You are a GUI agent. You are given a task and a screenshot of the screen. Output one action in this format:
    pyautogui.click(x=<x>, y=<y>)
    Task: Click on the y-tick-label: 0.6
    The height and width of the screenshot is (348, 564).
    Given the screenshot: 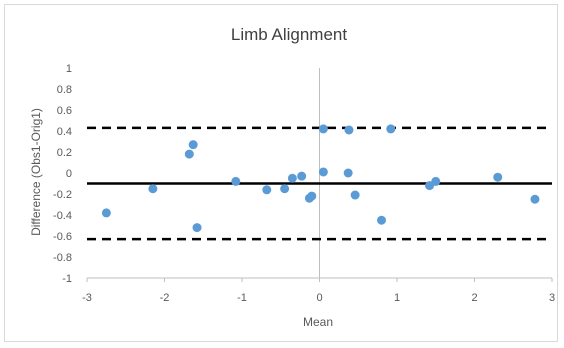 What is the action you would take?
    pyautogui.click(x=64, y=111)
    